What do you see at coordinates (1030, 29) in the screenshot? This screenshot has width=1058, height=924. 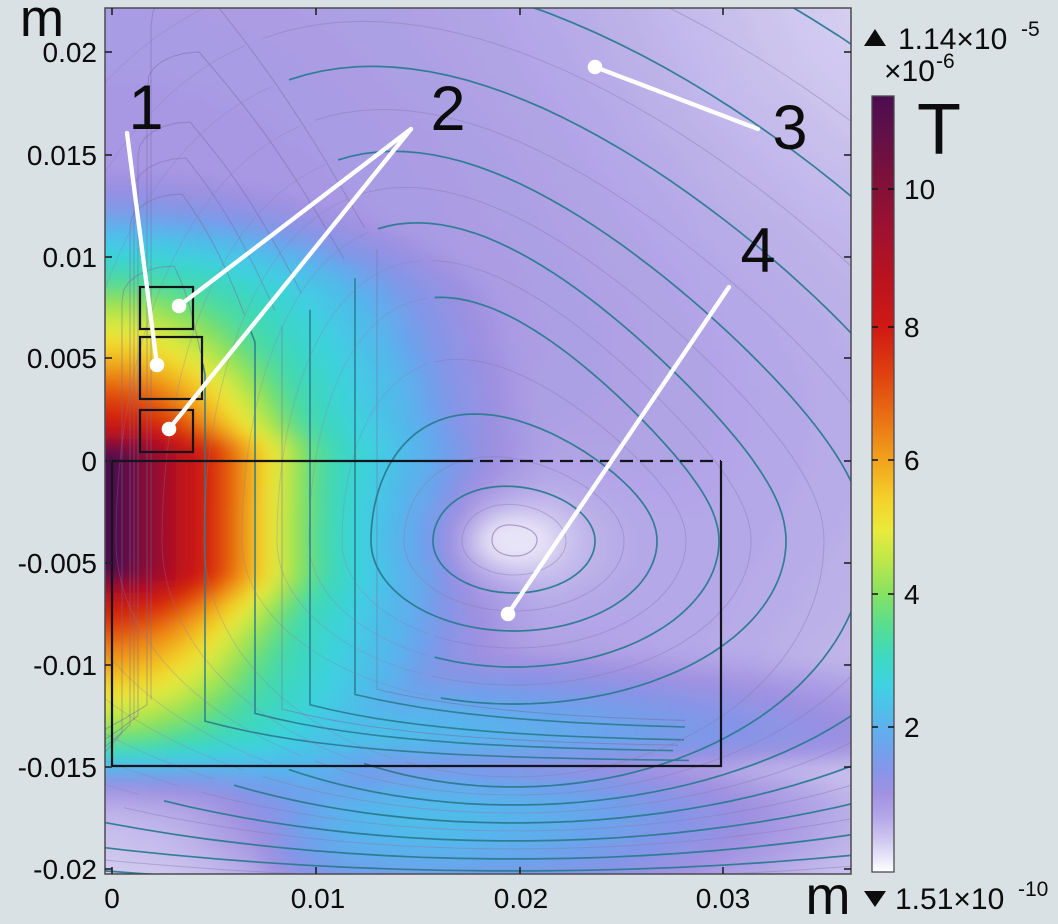 I see `svg-text: -5` at bounding box center [1030, 29].